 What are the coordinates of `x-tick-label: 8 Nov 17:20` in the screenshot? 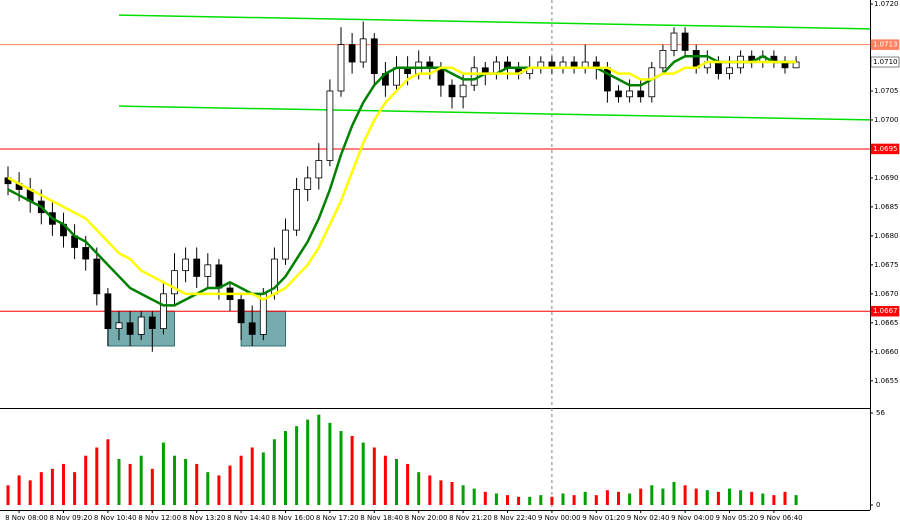 It's located at (337, 518).